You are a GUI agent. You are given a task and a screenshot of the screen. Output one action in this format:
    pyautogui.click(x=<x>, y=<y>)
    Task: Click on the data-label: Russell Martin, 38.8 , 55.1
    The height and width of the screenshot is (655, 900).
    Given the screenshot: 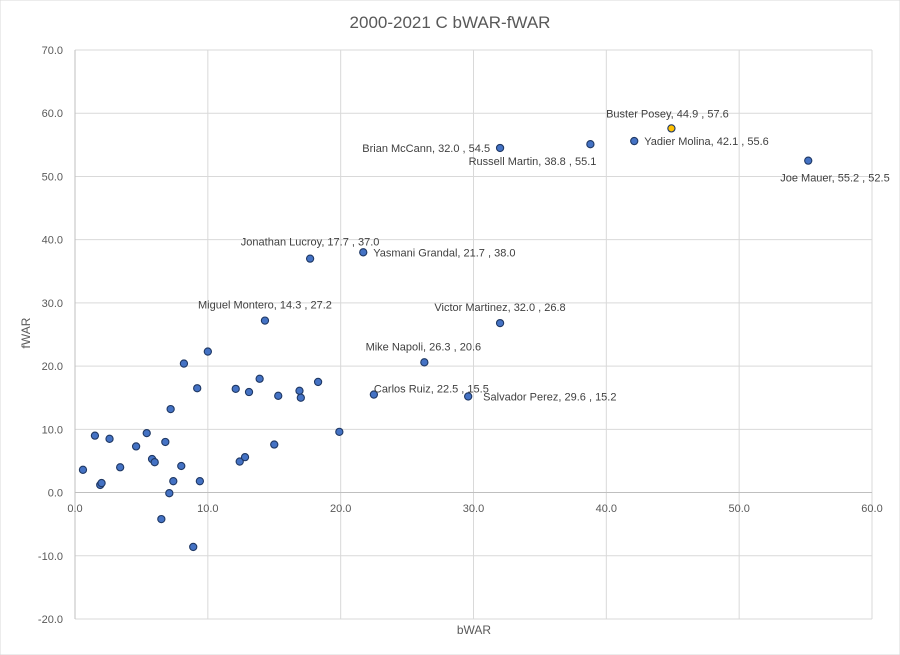 What is the action you would take?
    pyautogui.click(x=533, y=162)
    